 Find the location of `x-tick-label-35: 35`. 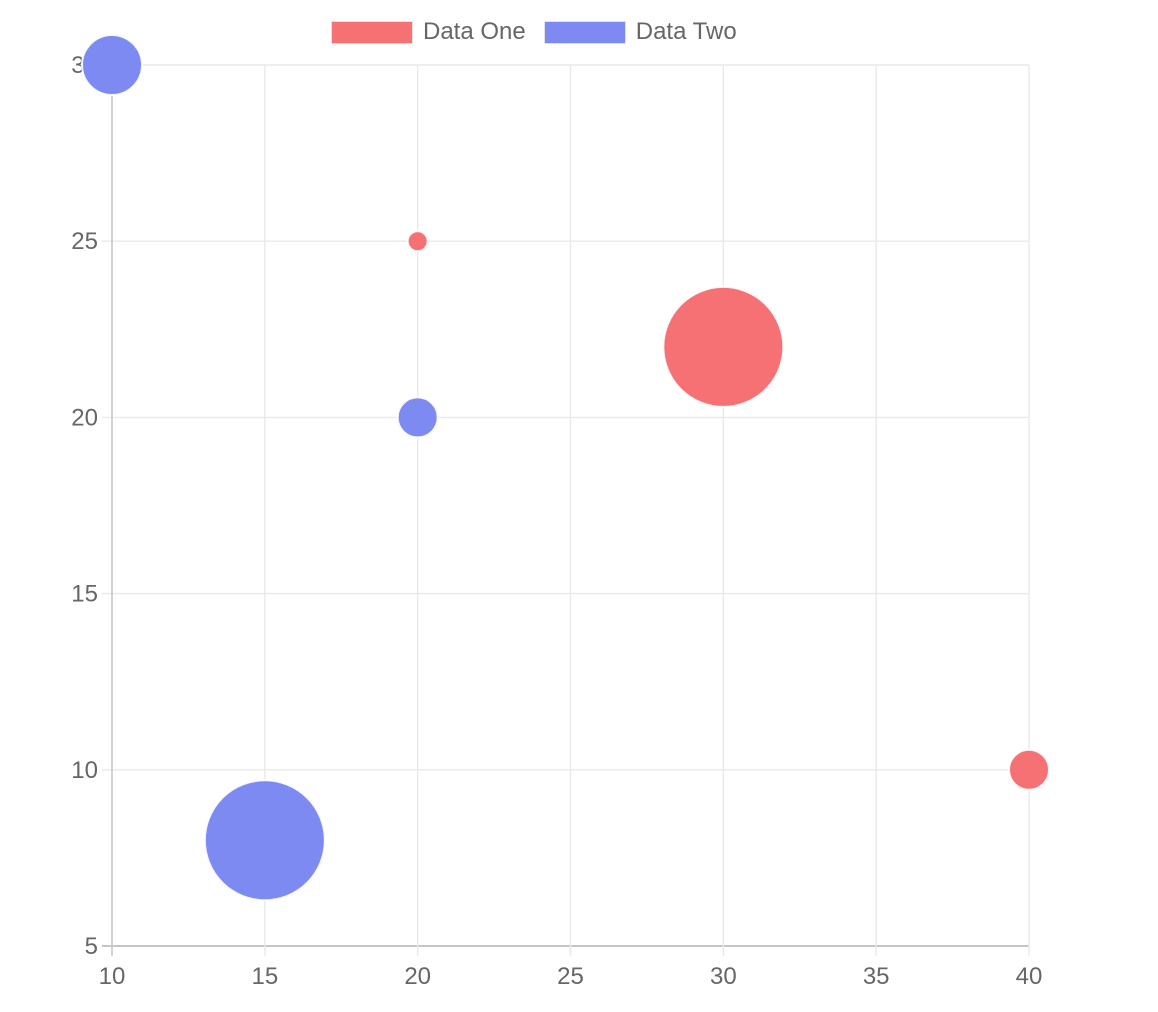

x-tick-label-35: 35 is located at coordinates (876, 976).